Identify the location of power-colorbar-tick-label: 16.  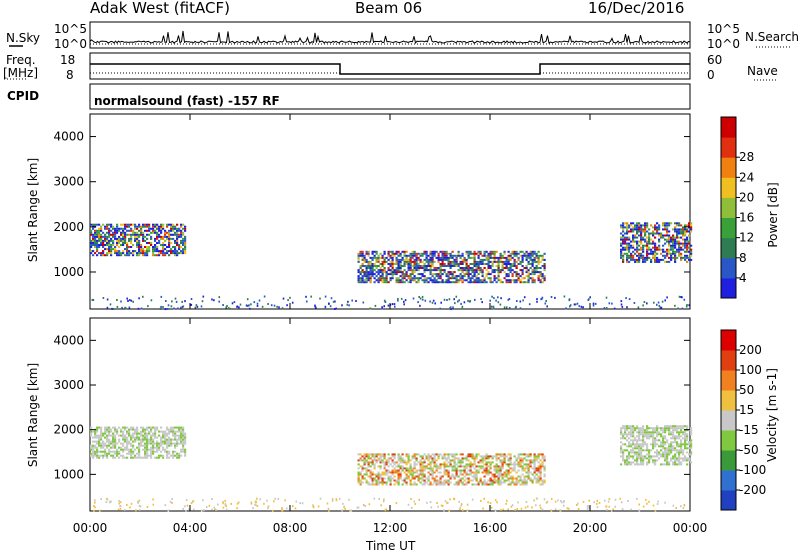
(746, 218).